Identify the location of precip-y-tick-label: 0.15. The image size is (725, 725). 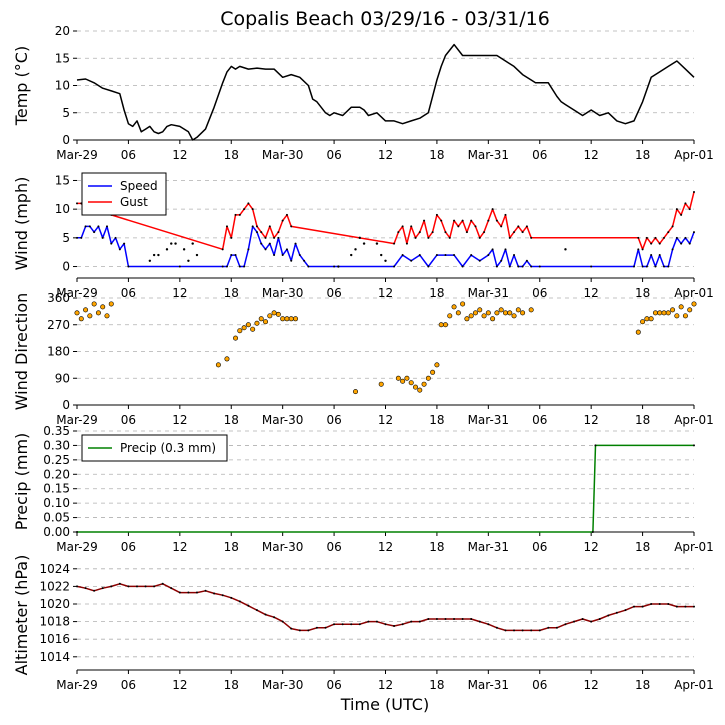
(56, 489).